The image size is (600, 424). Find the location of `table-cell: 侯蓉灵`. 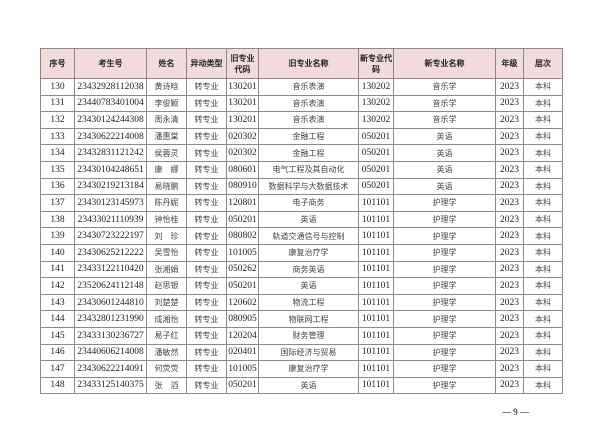

table-cell: 侯蓉灵 is located at coordinates (166, 153).